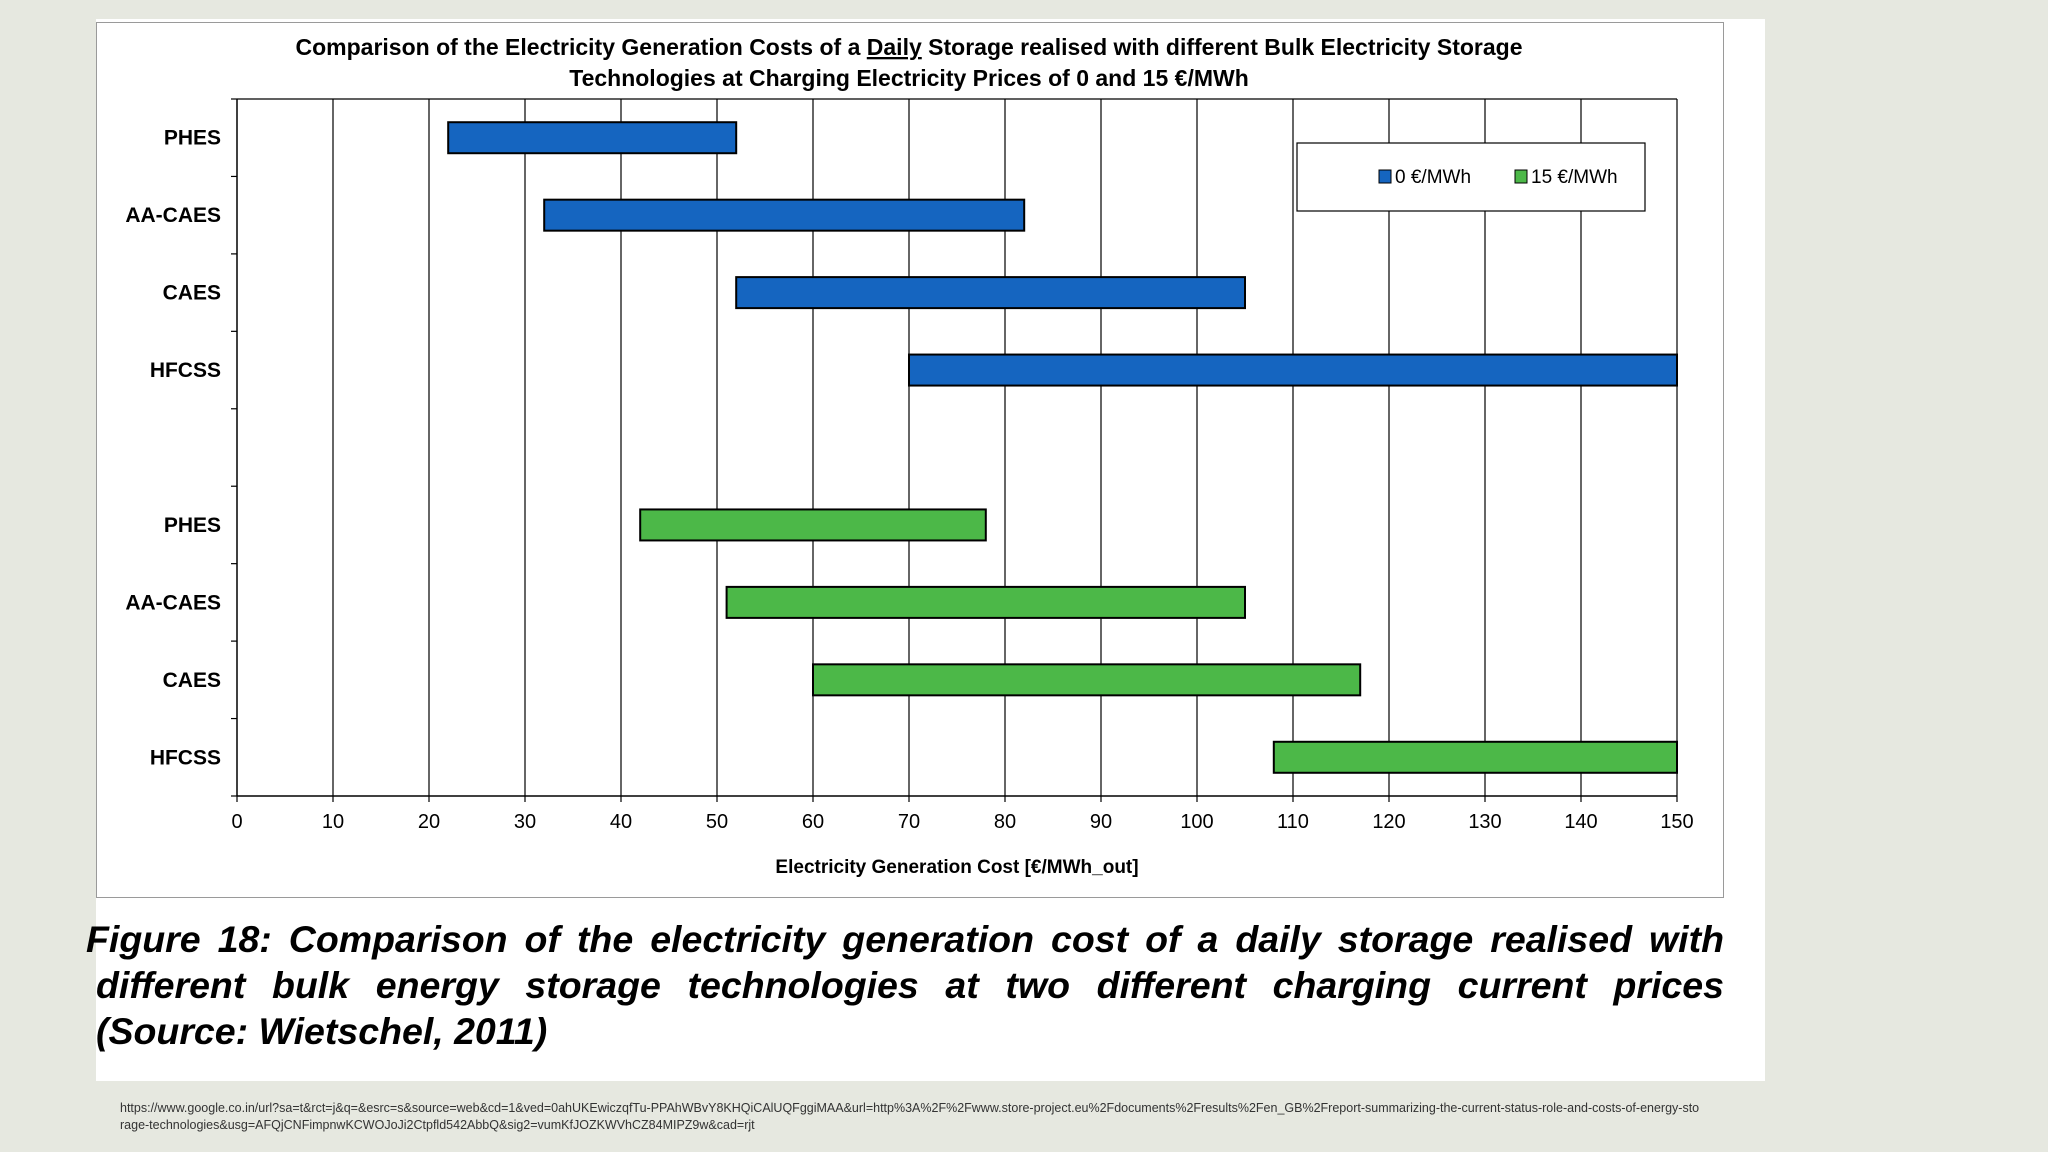  Describe the element at coordinates (525, 822) in the screenshot. I see `x-tick-label-30: 30` at that location.